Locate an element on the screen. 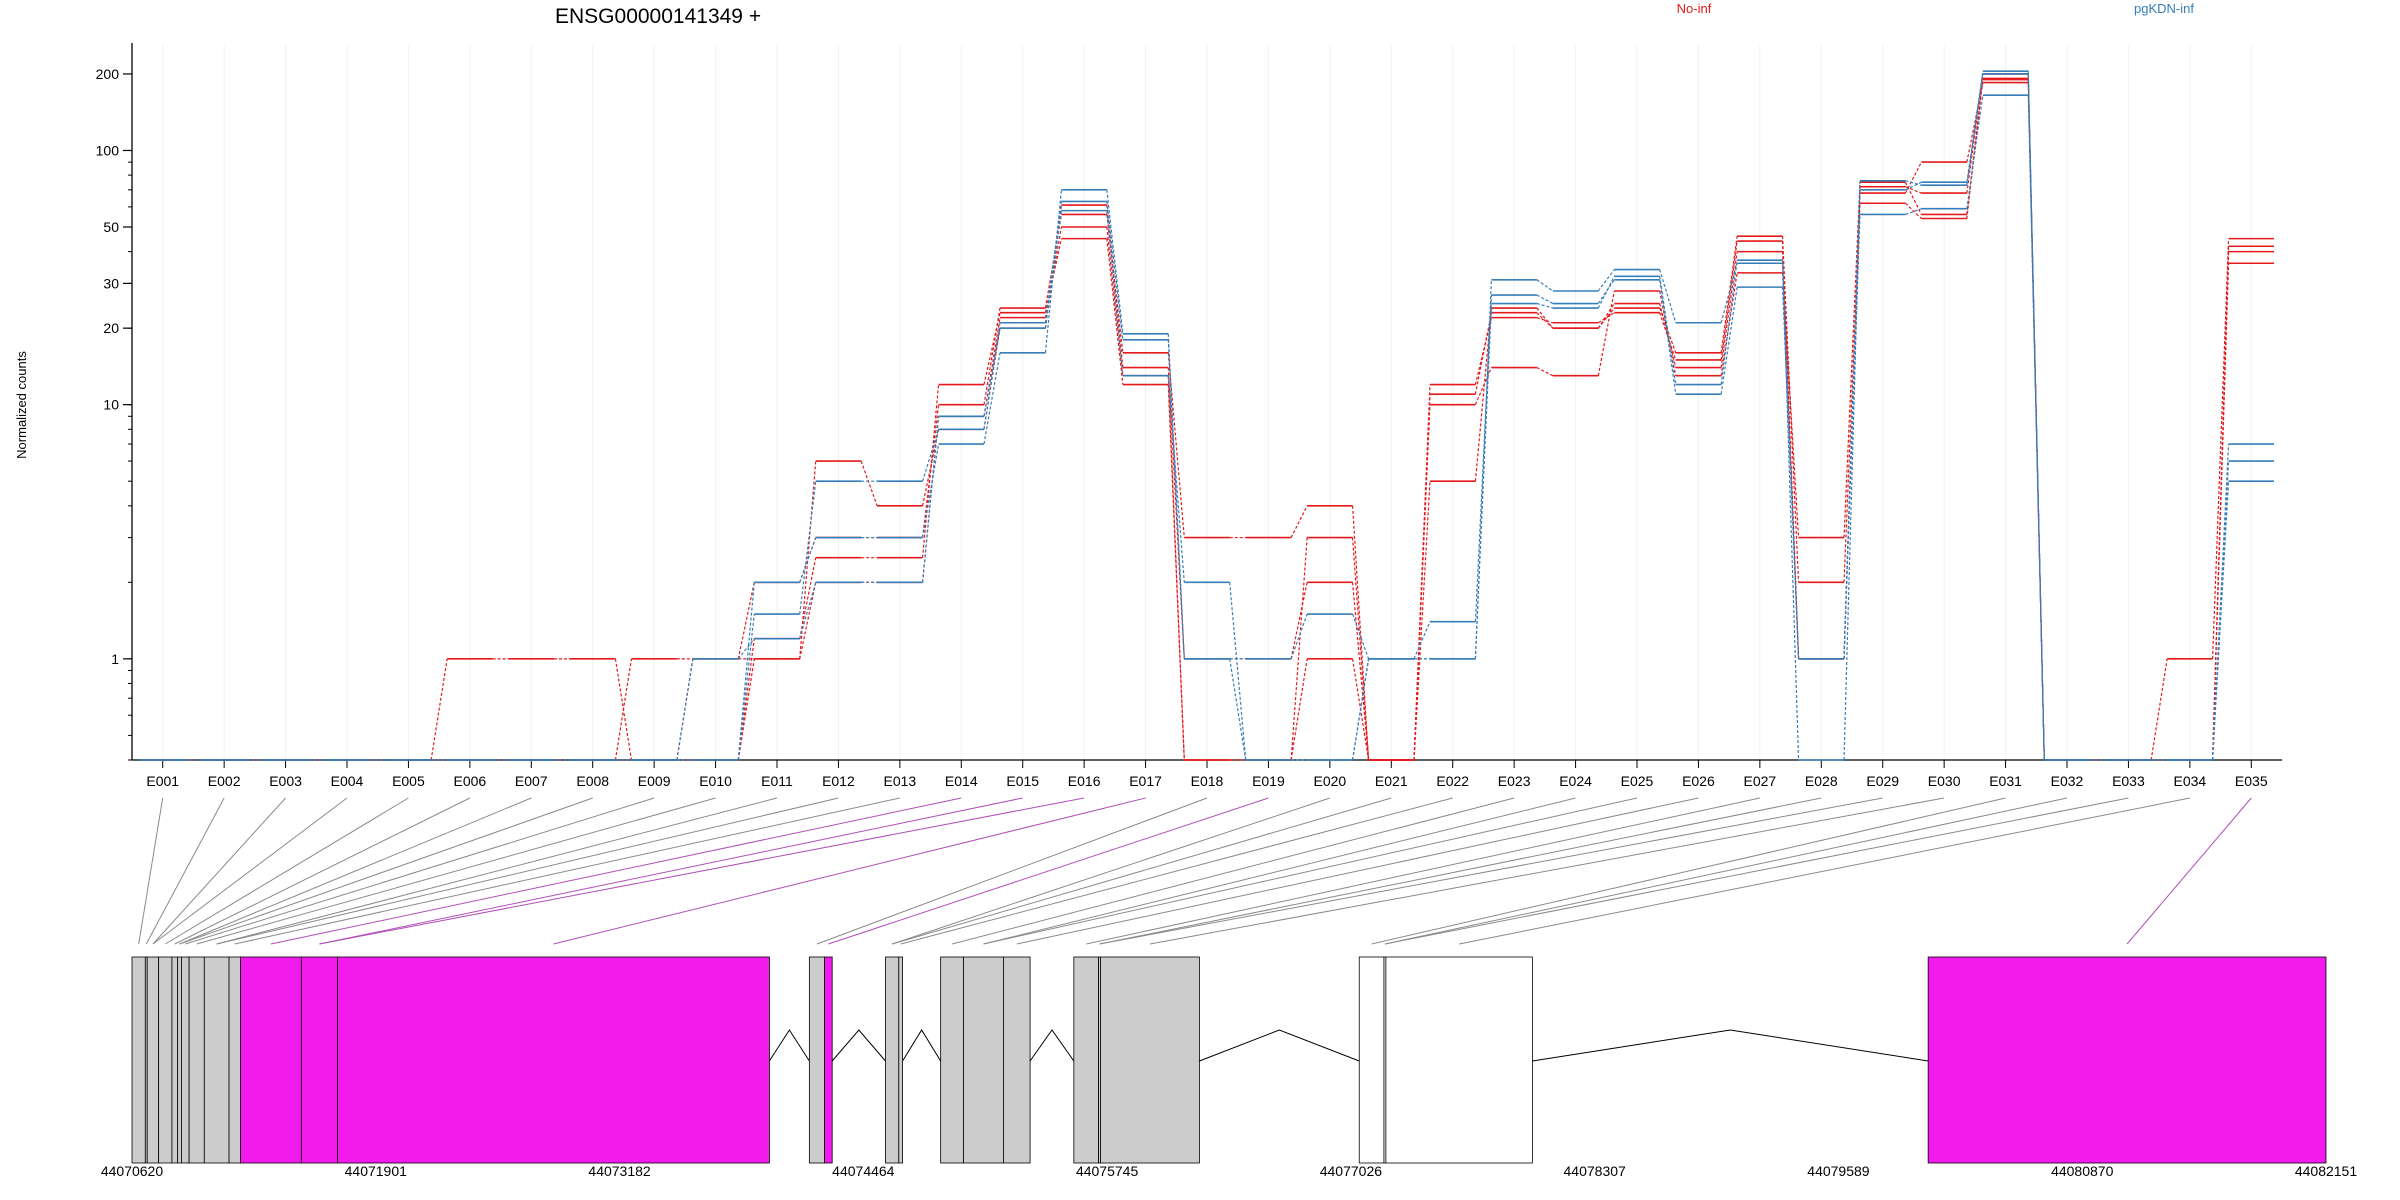  connector-E014 is located at coordinates (616, 871).